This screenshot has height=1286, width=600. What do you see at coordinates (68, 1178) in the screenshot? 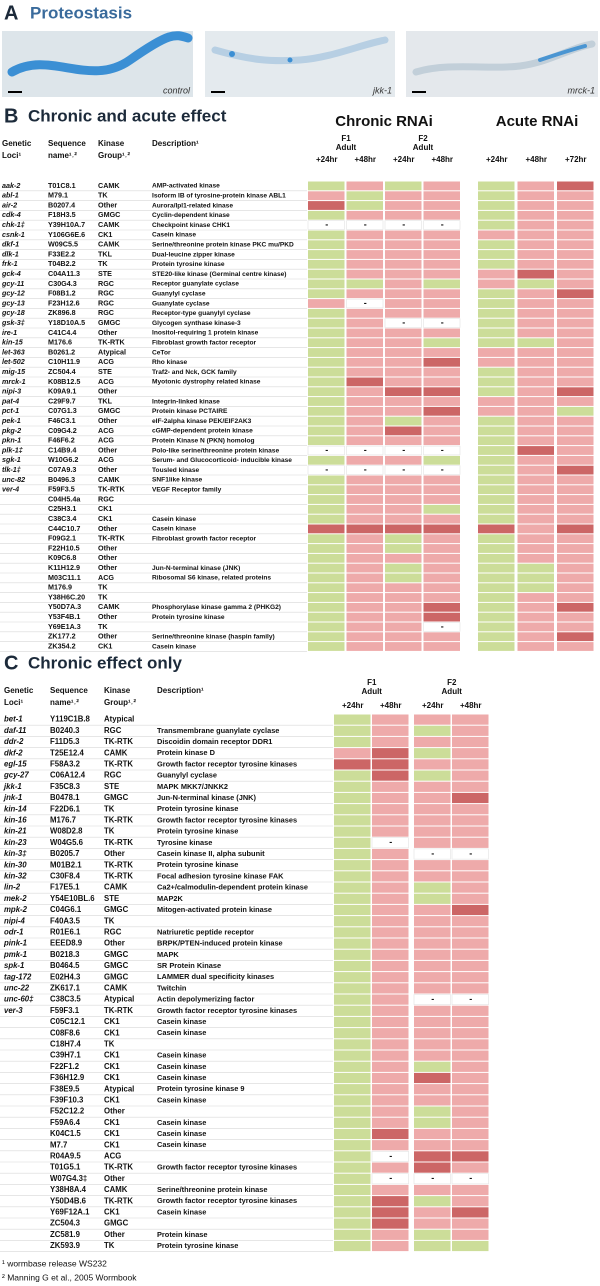
I see `sequence-name: W07G4.3‡` at bounding box center [68, 1178].